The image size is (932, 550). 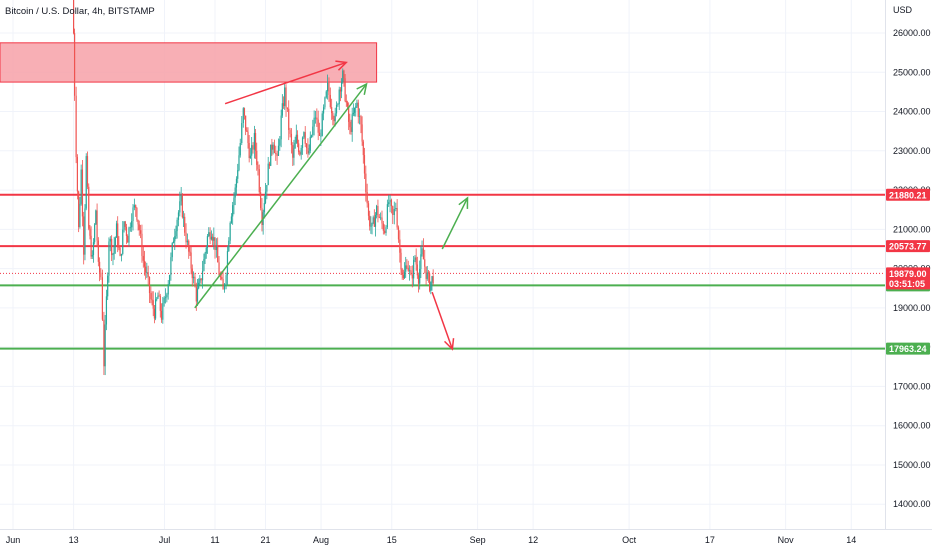 What do you see at coordinates (321, 540) in the screenshot?
I see `time-tick-label: Aug` at bounding box center [321, 540].